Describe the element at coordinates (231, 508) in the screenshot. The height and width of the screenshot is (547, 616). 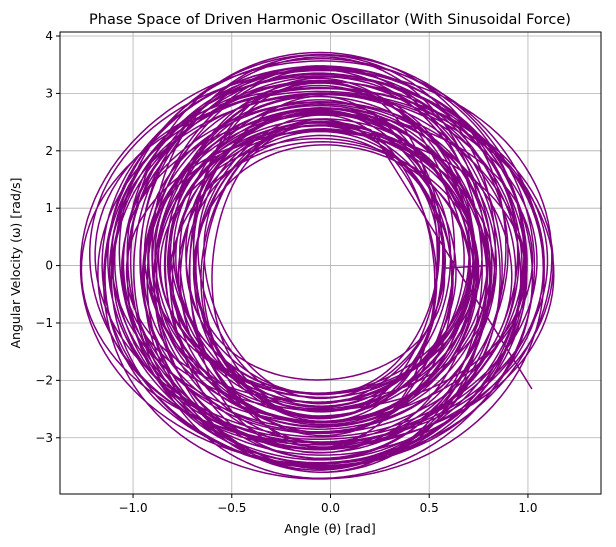
I see `x-tick-label: −0.5` at that location.